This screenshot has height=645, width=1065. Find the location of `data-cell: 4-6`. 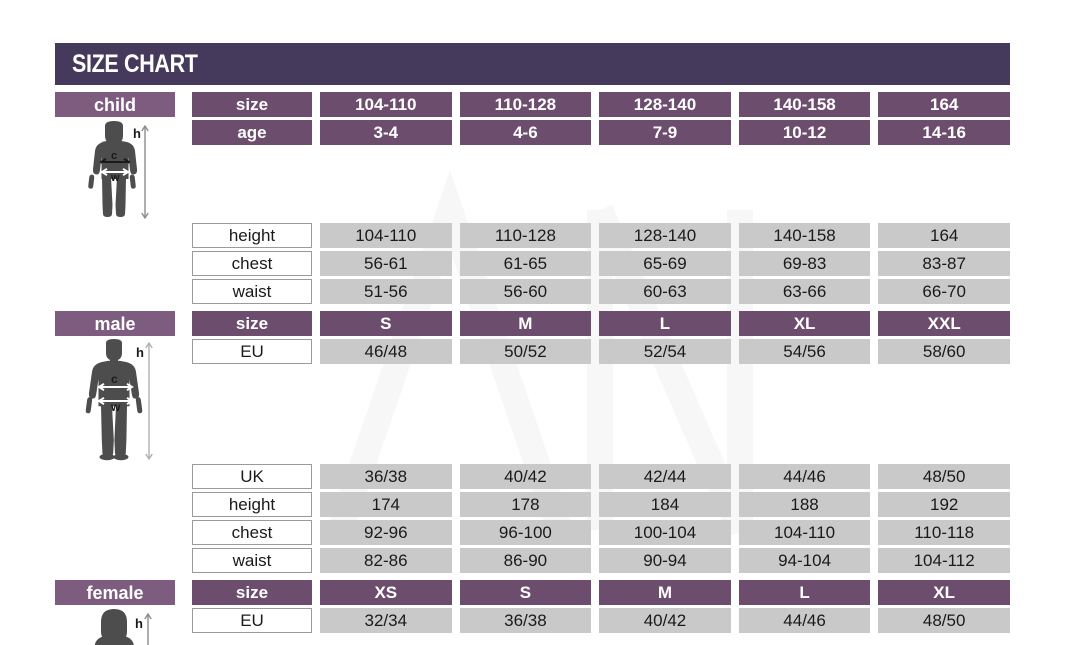

data-cell: 4-6 is located at coordinates (525, 170).